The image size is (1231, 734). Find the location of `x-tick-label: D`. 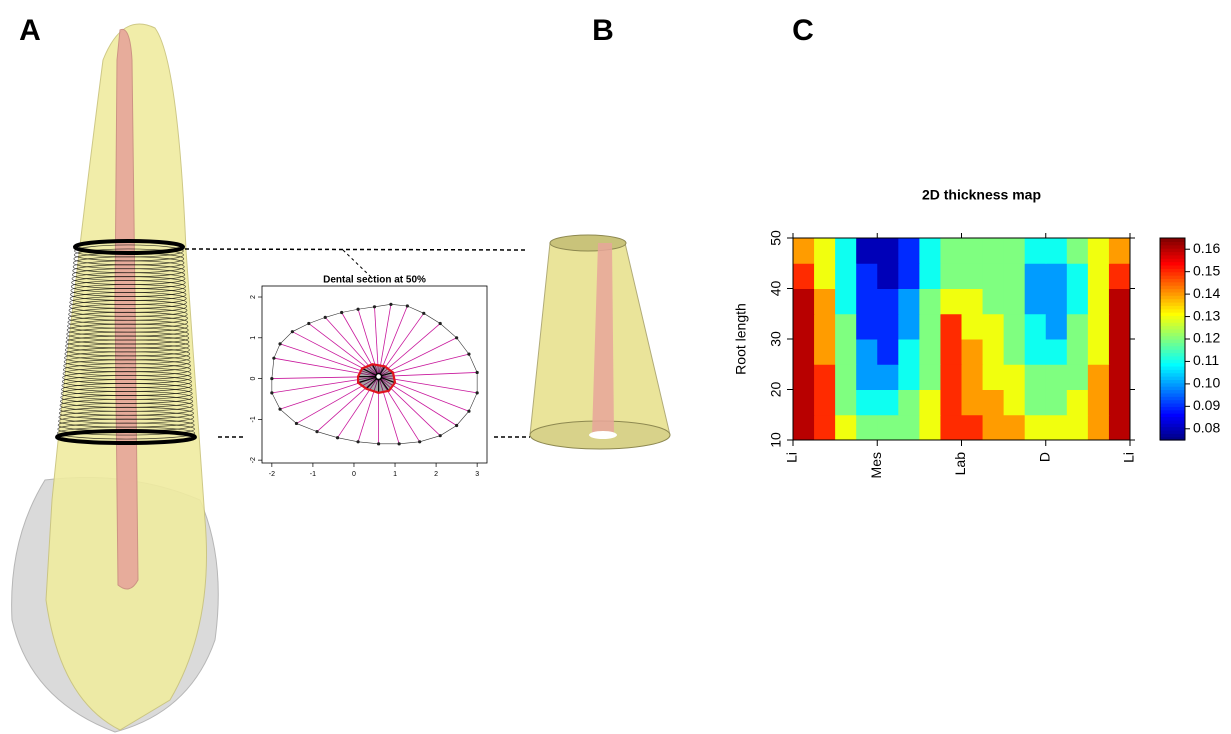

x-tick-label: D is located at coordinates (1044, 457).